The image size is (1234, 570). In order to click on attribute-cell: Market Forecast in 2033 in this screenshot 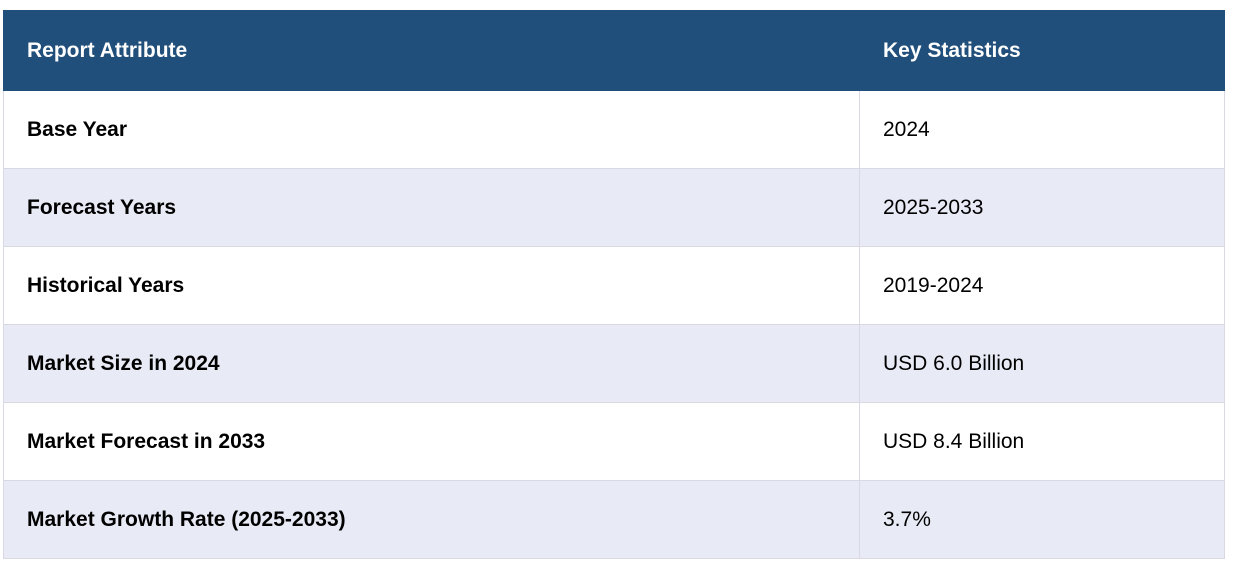, I will do `click(431, 441)`.